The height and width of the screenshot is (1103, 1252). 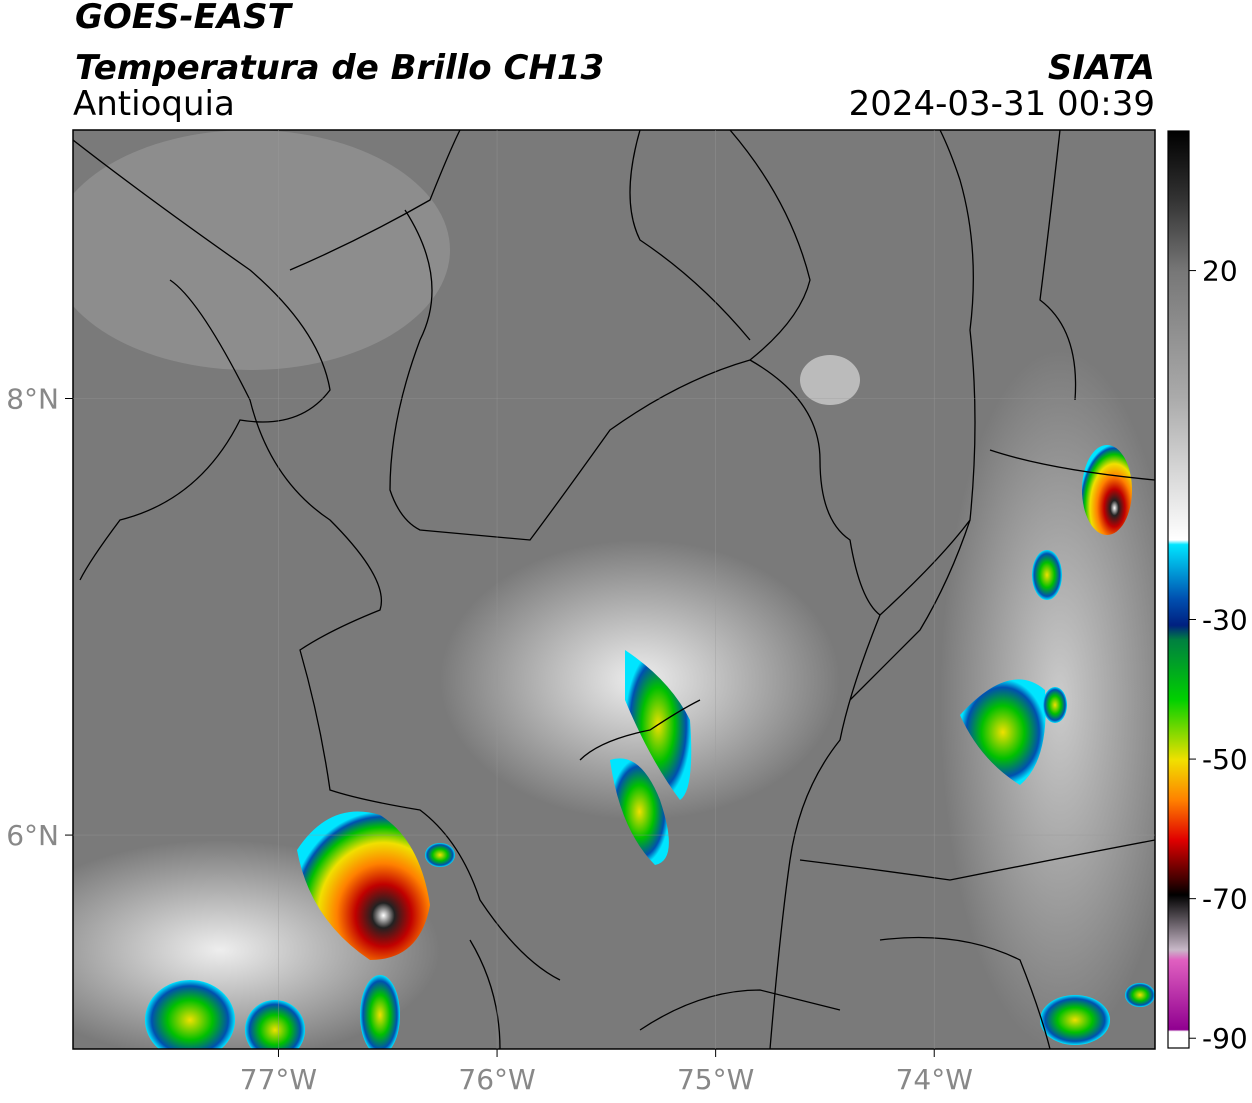 What do you see at coordinates (32, 398) in the screenshot?
I see `y-tick-label: 8°N` at bounding box center [32, 398].